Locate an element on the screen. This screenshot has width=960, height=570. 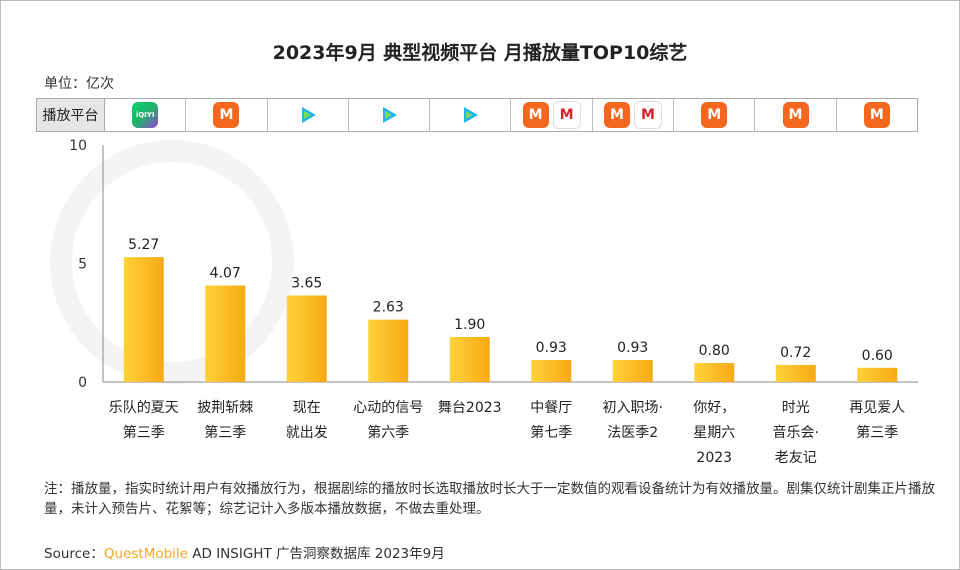
category-label: 星期六 is located at coordinates (714, 433).